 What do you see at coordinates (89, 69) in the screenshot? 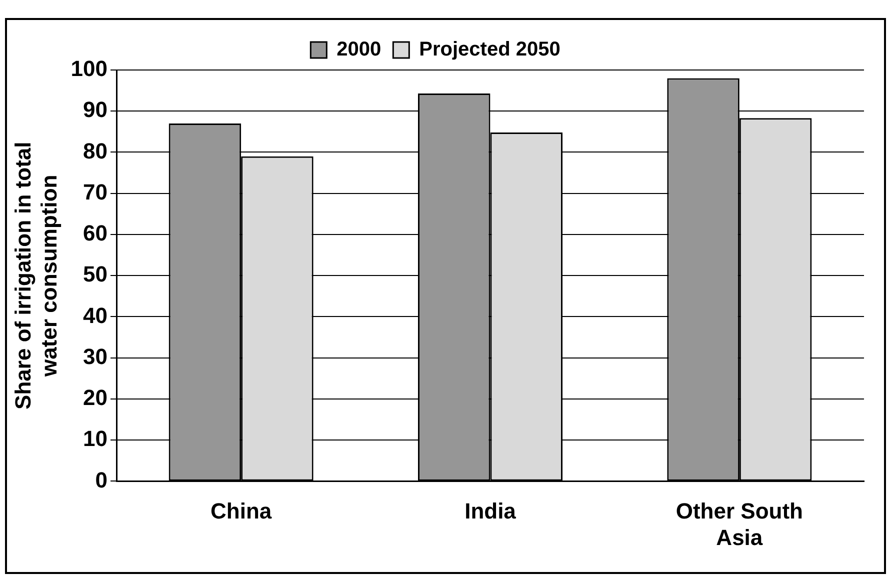
I see `y-tick-label: 100` at bounding box center [89, 69].